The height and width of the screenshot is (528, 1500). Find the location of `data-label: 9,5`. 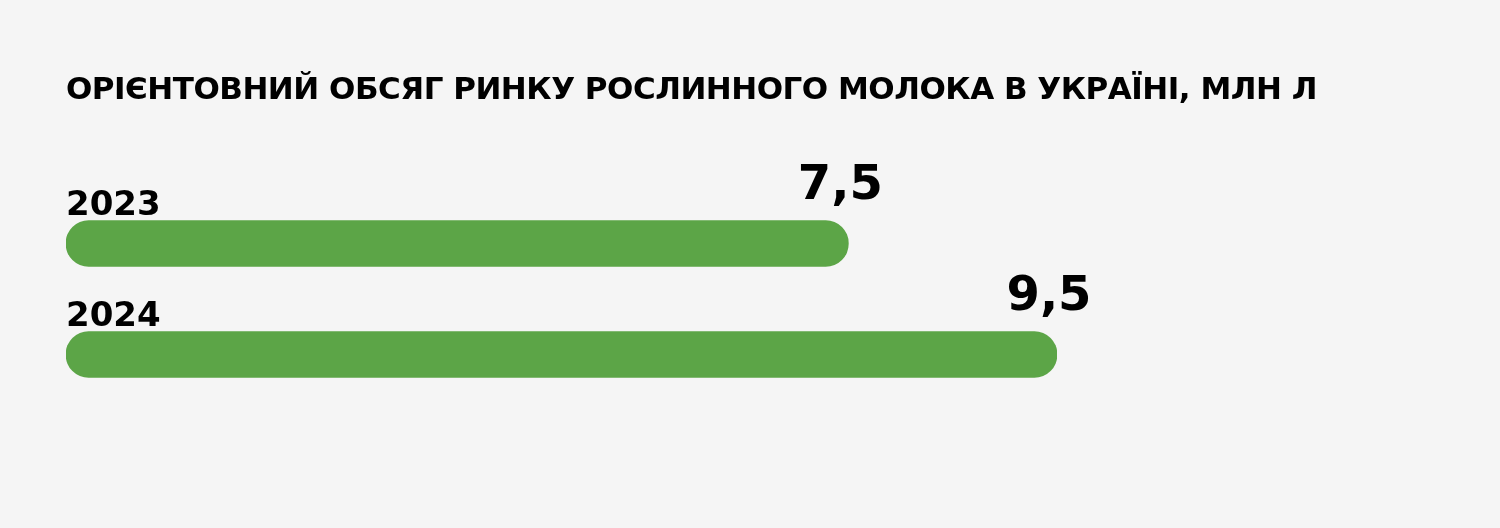

data-label: 9,5 is located at coordinates (1049, 292).